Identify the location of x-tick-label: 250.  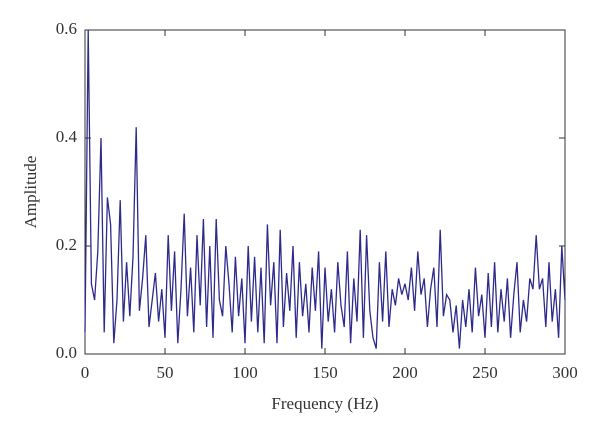
(485, 372).